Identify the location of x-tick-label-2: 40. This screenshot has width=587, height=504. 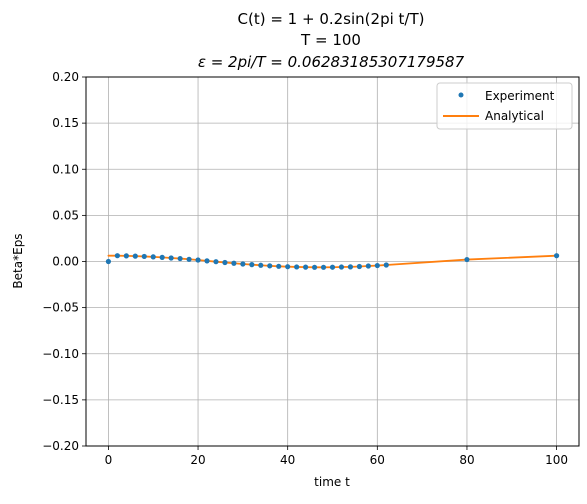
(287, 460).